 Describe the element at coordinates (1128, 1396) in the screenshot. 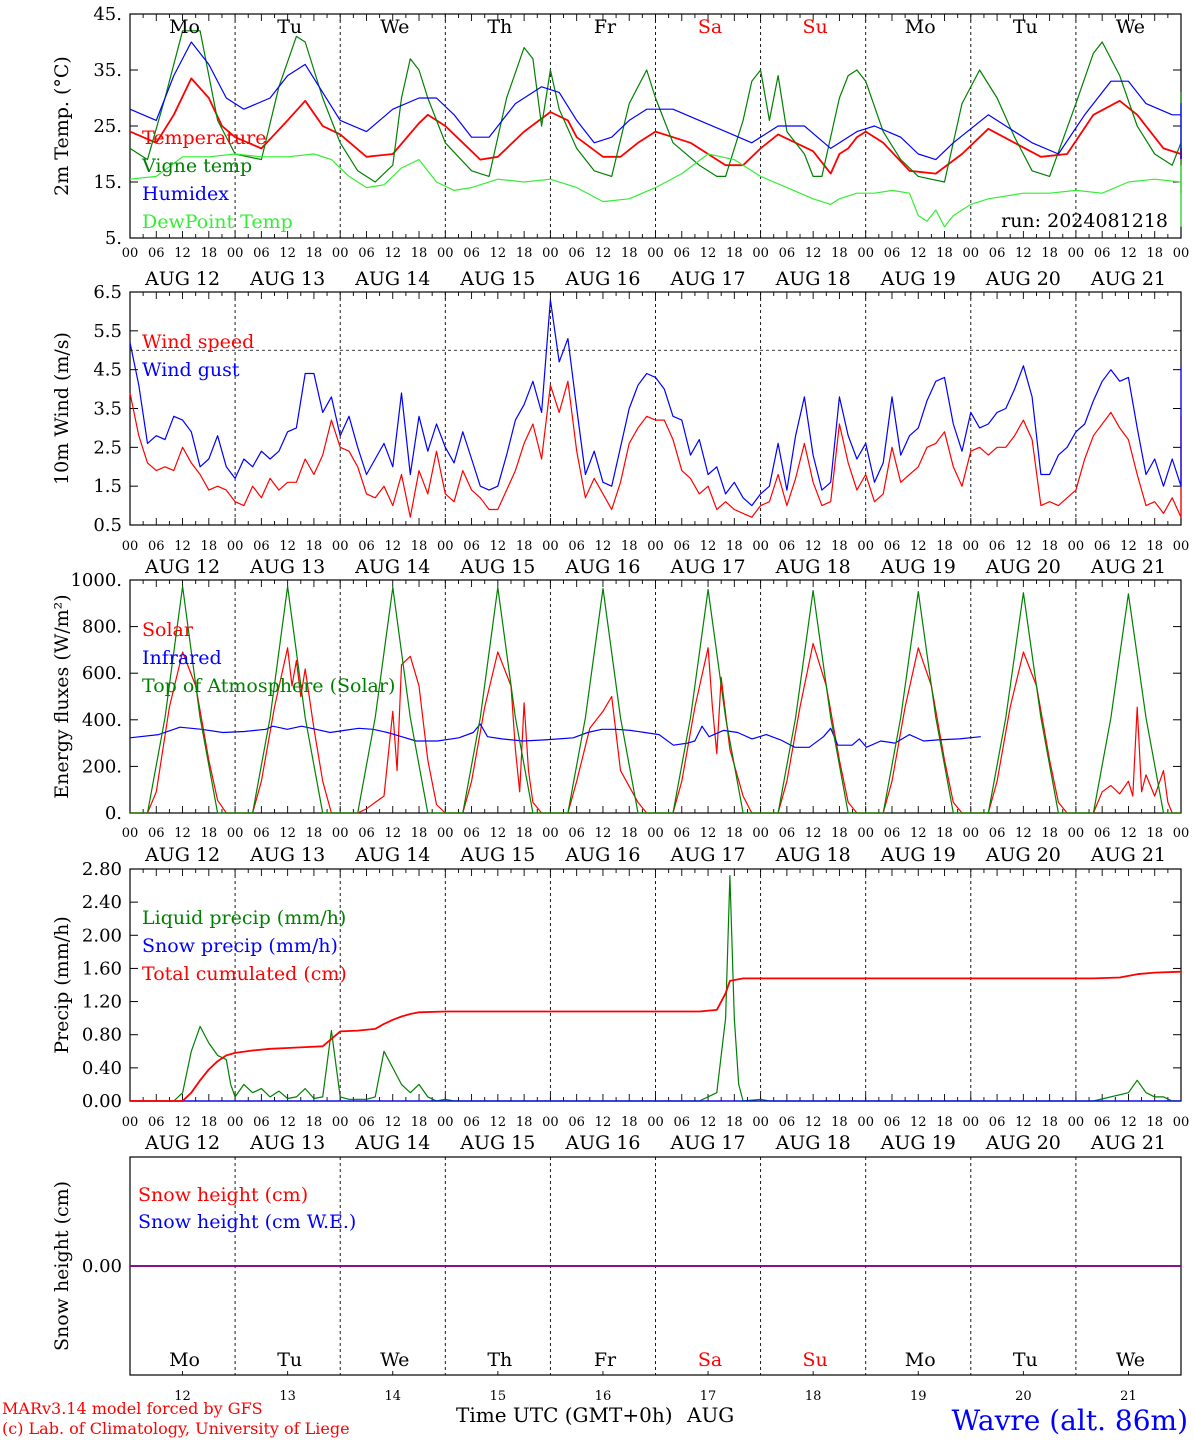

I see `day-number-label: 21` at that location.